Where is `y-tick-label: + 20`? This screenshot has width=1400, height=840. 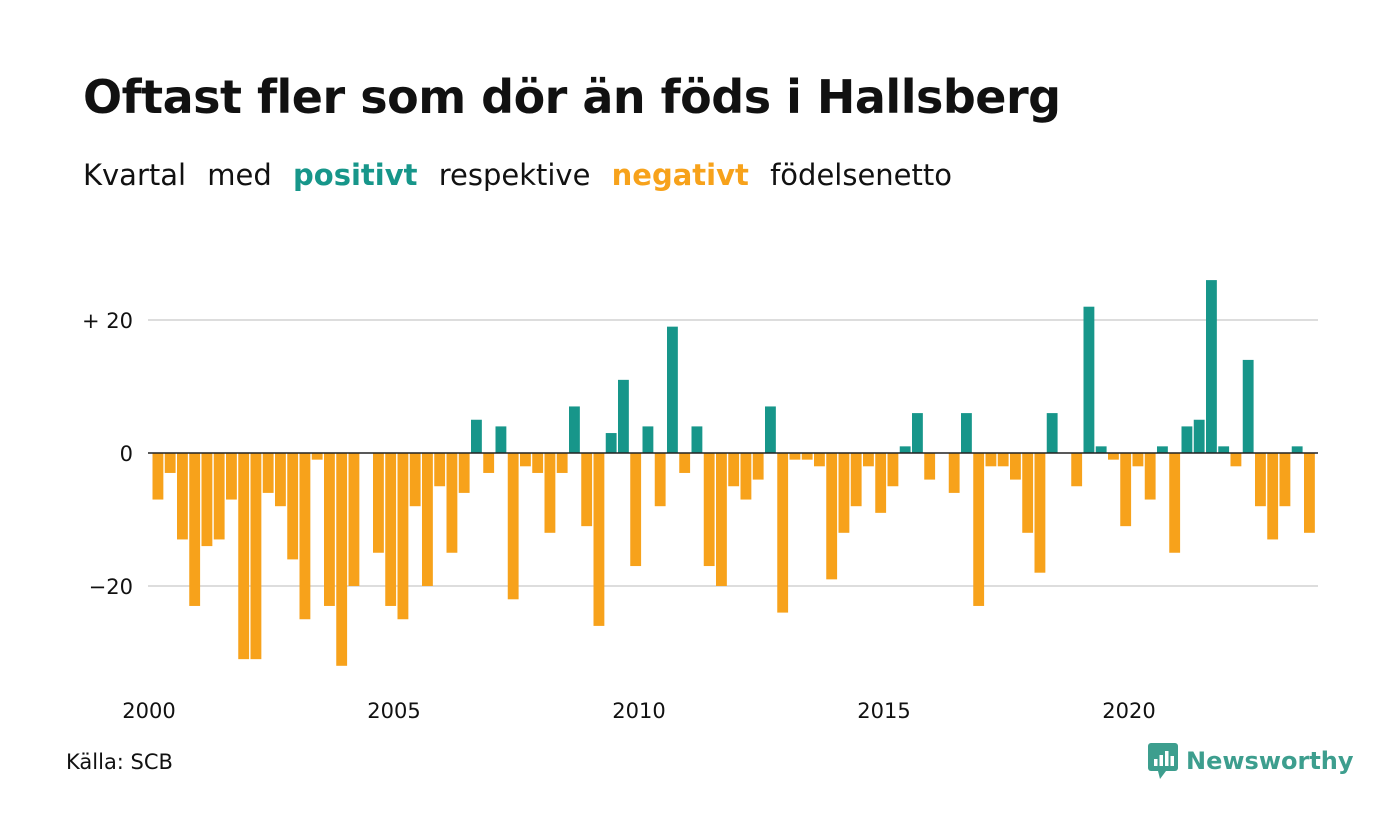
y-tick-label: + 20 is located at coordinates (107, 321).